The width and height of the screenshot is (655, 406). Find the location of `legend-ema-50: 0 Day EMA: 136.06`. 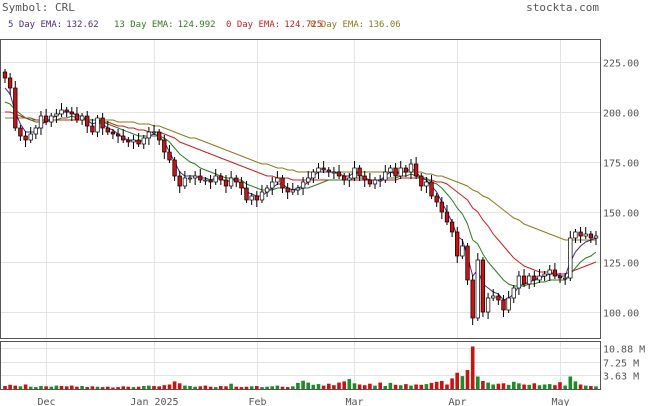

legend-ema-50: 0 Day EMA: 136.06 is located at coordinates (355, 25).